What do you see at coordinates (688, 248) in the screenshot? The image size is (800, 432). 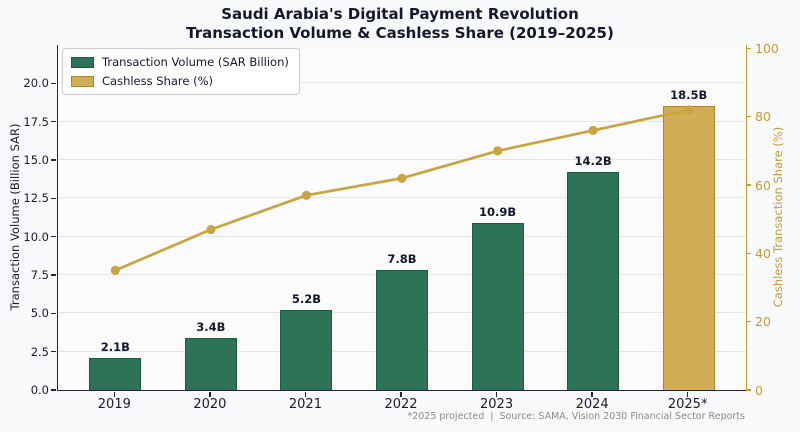 I see `bar-2025*` at bounding box center [688, 248].